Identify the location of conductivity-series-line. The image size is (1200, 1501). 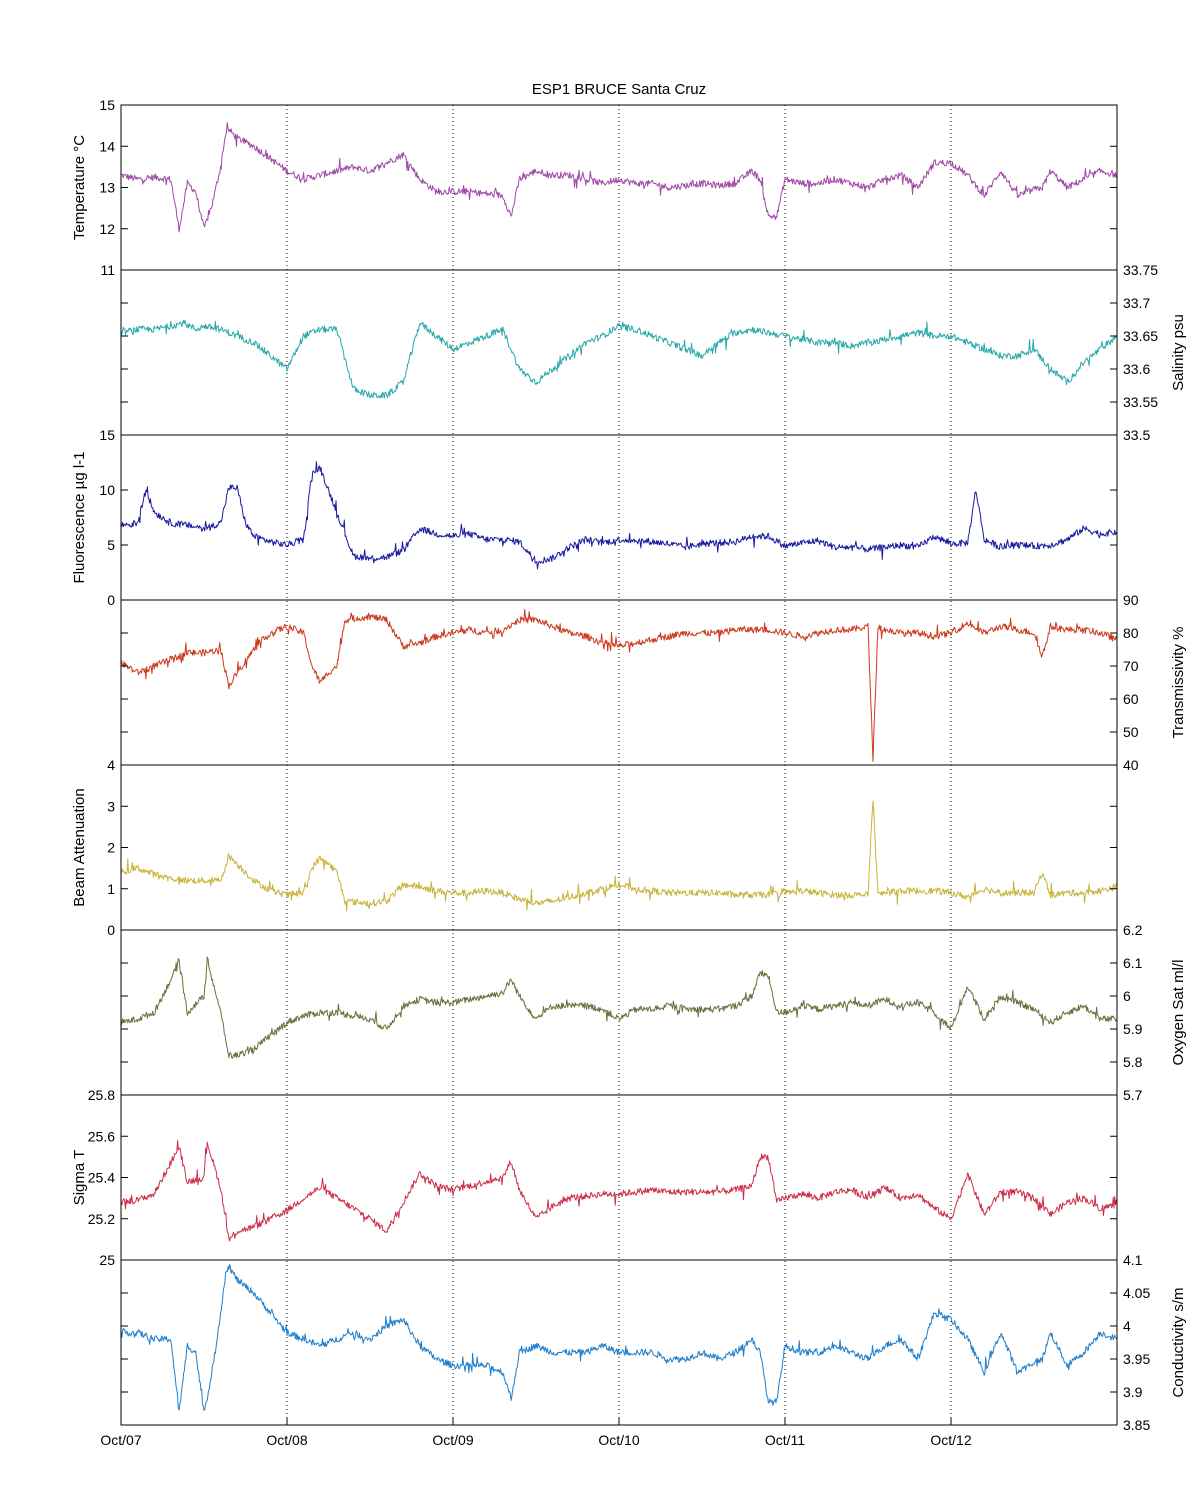
(619, 1337).